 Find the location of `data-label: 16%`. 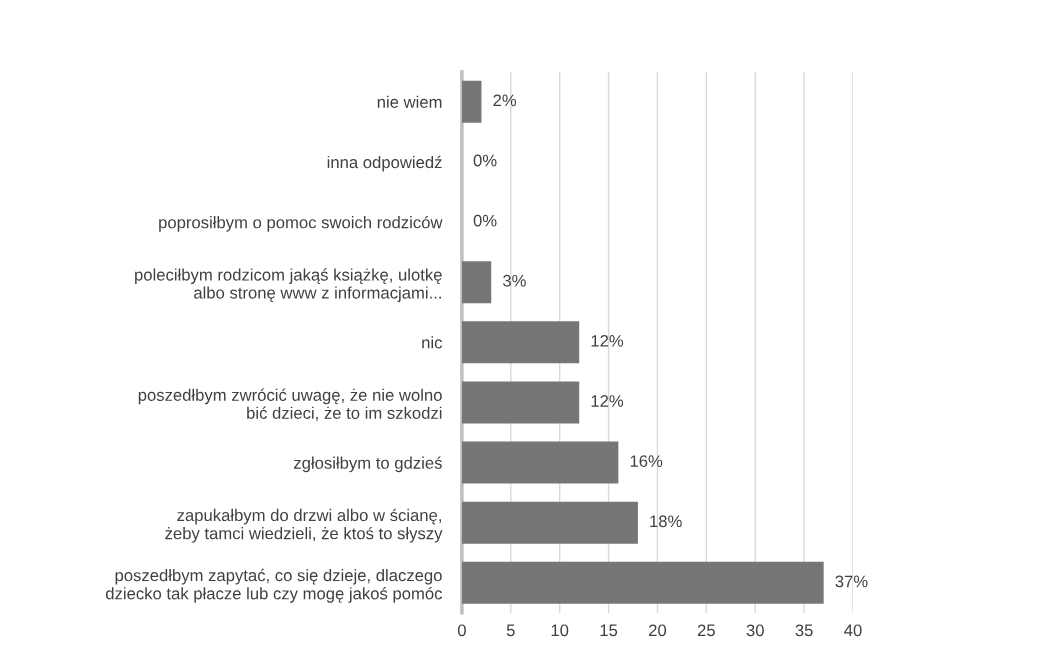

data-label: 16% is located at coordinates (646, 461).